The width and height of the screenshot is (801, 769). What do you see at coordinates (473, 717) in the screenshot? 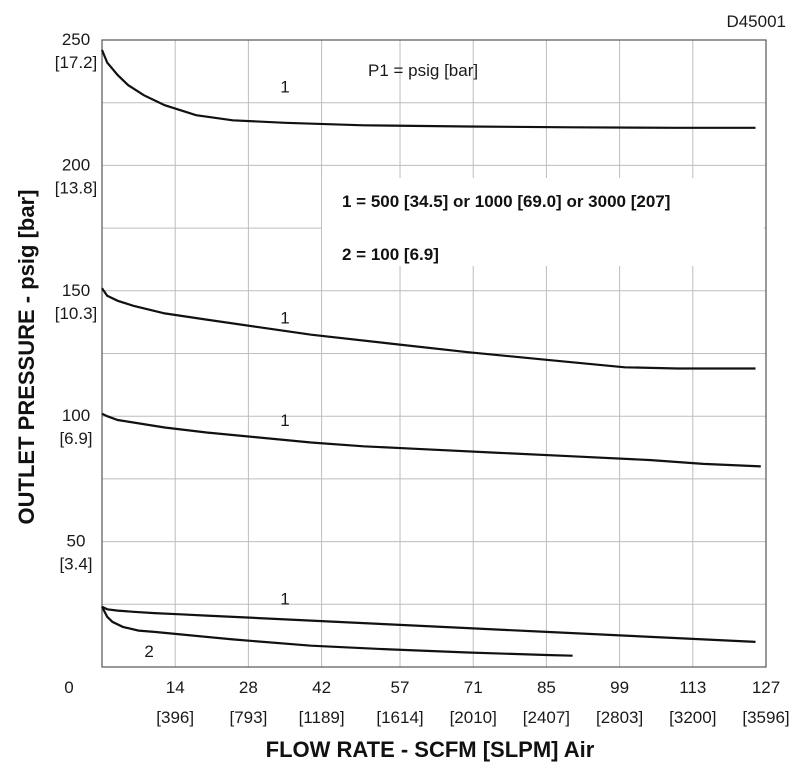
I see `x-tick-sublabel: [2010]` at bounding box center [473, 717].